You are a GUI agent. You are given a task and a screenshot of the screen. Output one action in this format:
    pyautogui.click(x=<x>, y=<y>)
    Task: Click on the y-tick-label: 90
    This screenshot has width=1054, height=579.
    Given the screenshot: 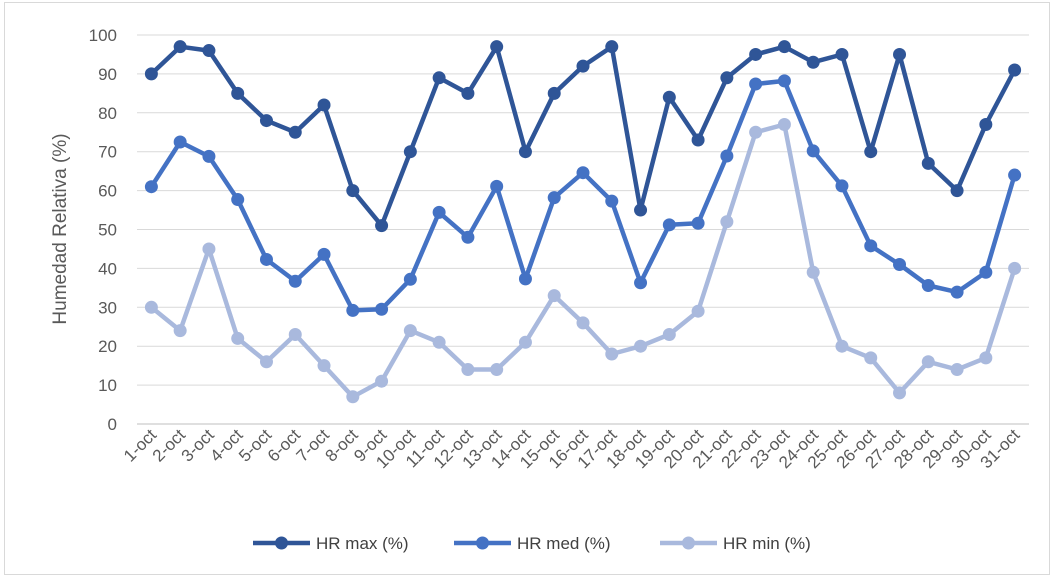 What is the action you would take?
    pyautogui.click(x=107, y=74)
    